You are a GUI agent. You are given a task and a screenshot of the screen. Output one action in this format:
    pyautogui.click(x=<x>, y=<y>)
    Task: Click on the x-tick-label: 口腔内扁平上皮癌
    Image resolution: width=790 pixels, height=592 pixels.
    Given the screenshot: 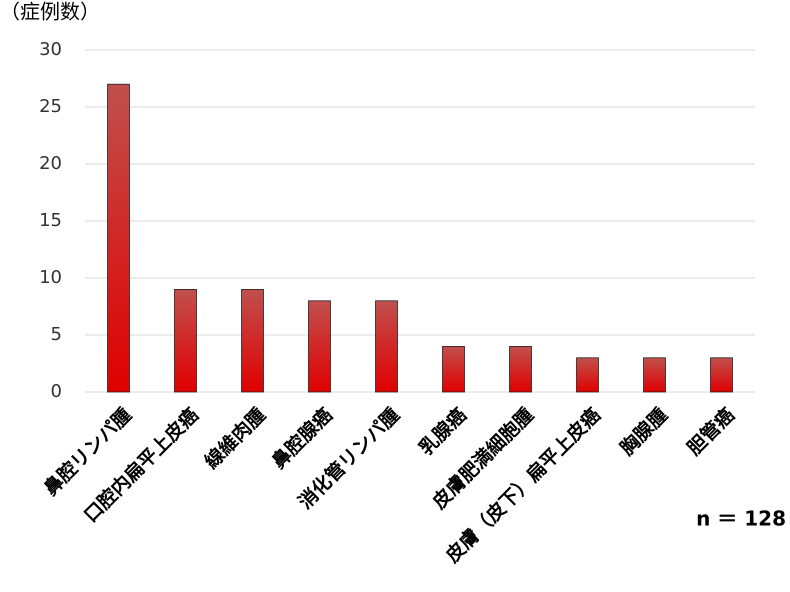 What is the action you would take?
    pyautogui.click(x=141, y=465)
    